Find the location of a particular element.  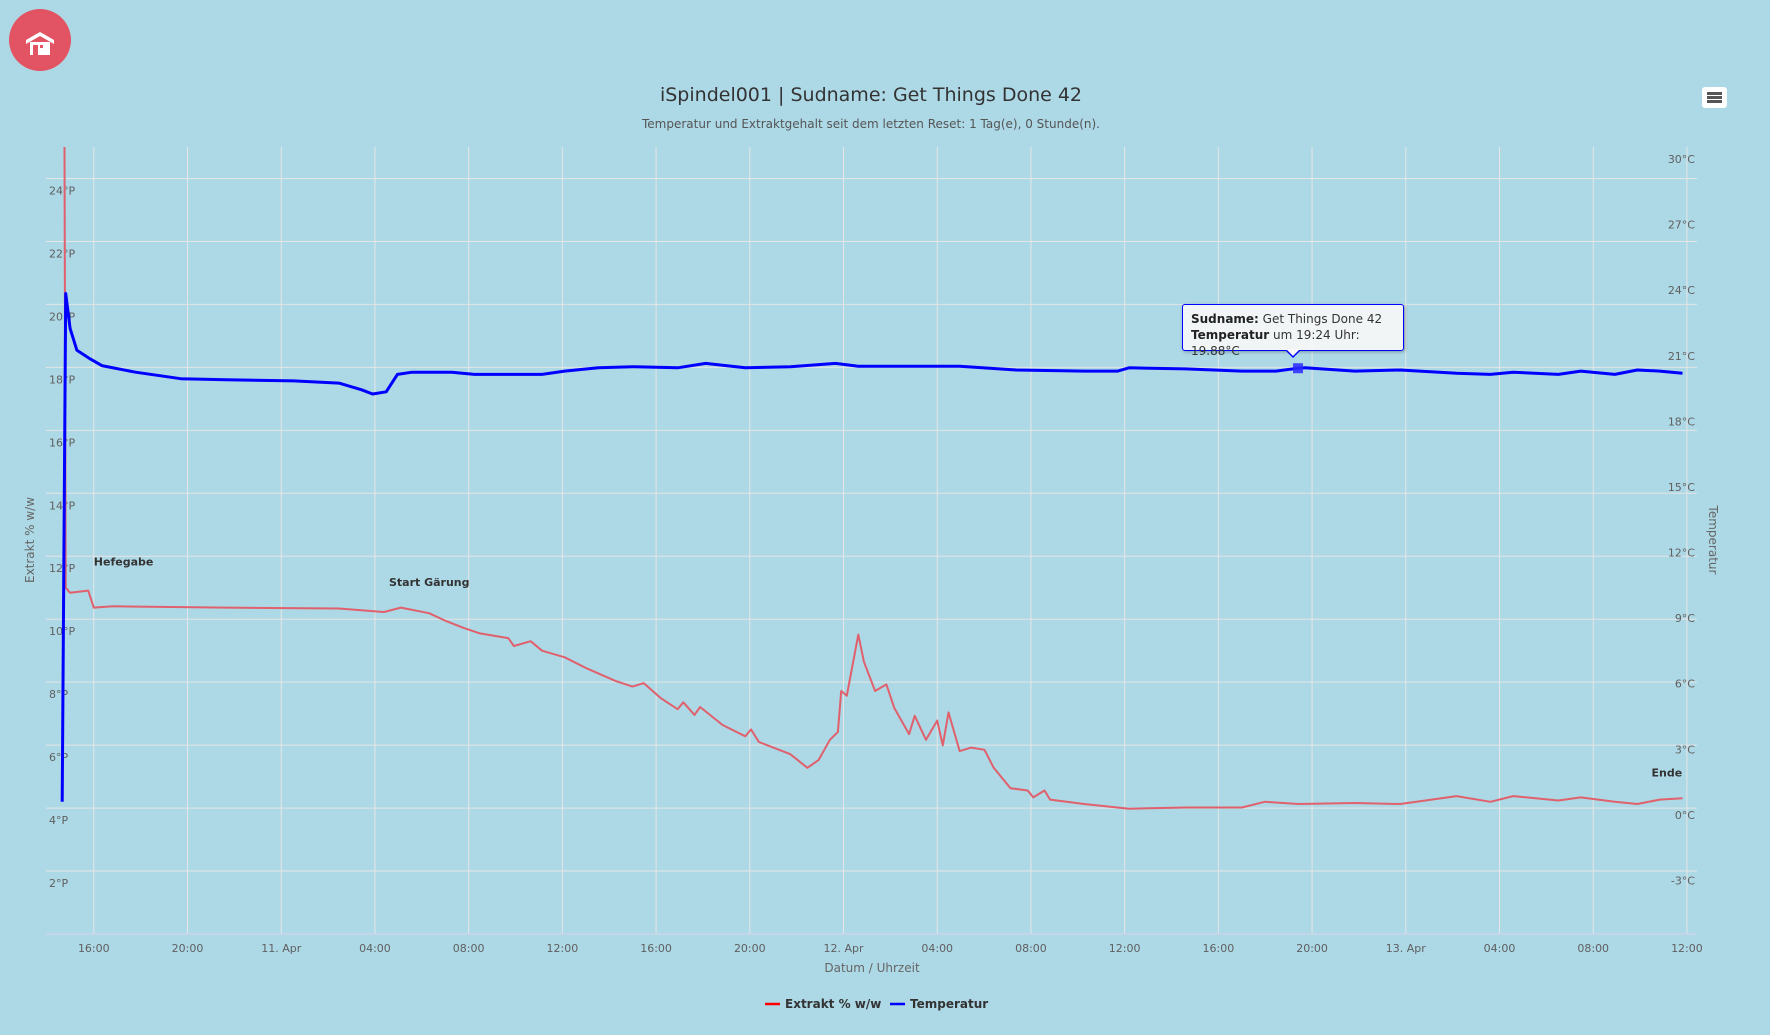

left-tick-label: 16°P is located at coordinates (62, 442).